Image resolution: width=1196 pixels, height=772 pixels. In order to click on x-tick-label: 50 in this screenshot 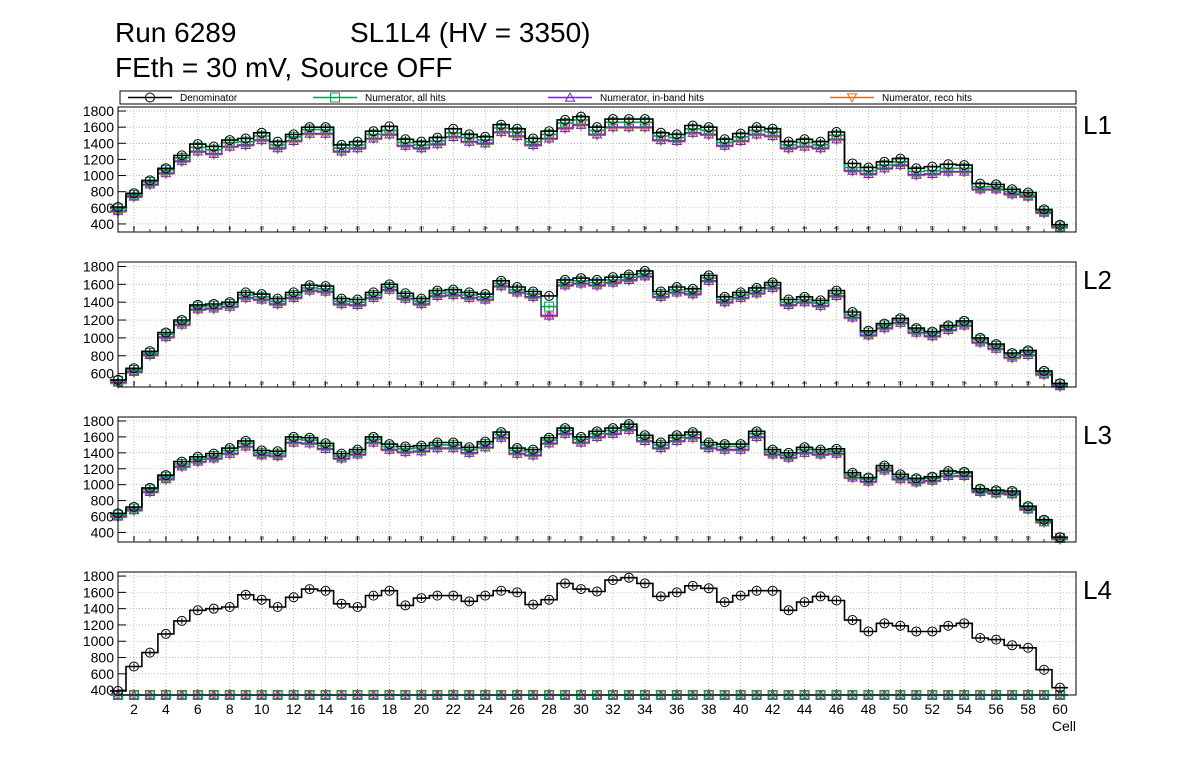, I will do `click(901, 538)`.